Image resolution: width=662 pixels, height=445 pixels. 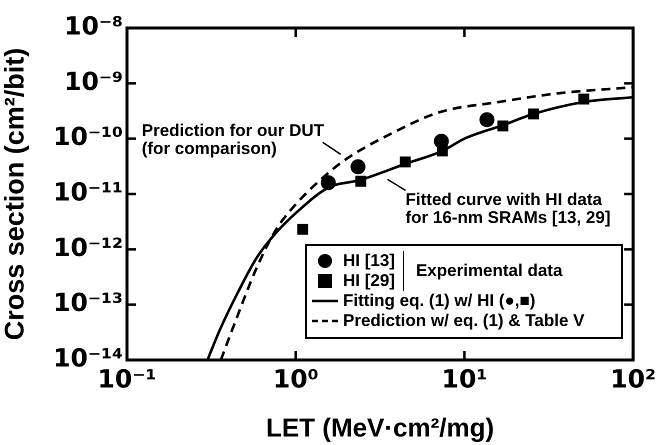 I want to click on x-tick-label: 10⁰, so click(x=295, y=379).